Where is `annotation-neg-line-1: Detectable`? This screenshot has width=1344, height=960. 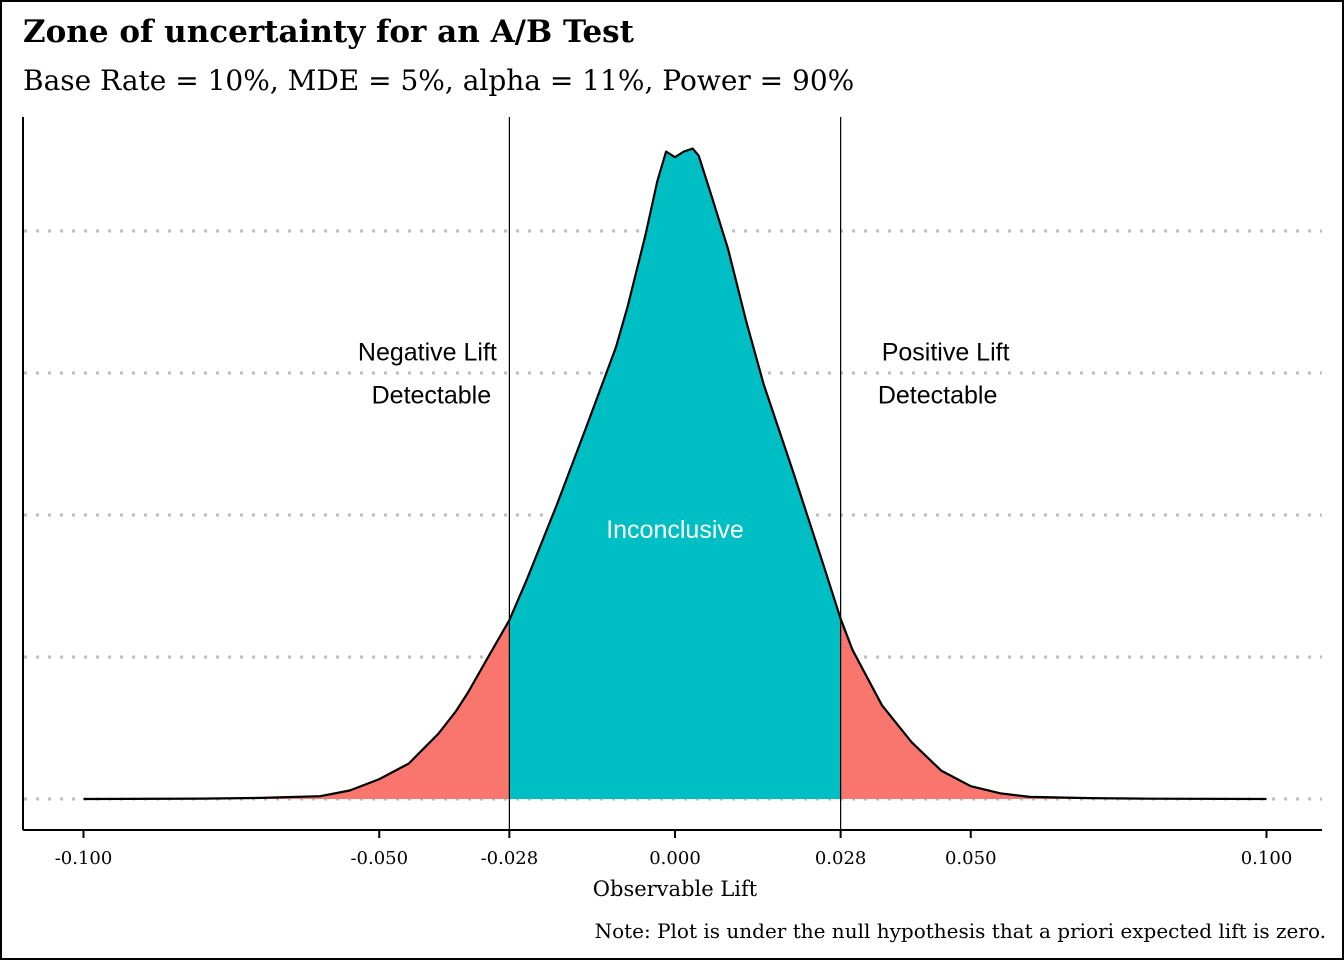 annotation-neg-line-1: Detectable is located at coordinates (432, 396).